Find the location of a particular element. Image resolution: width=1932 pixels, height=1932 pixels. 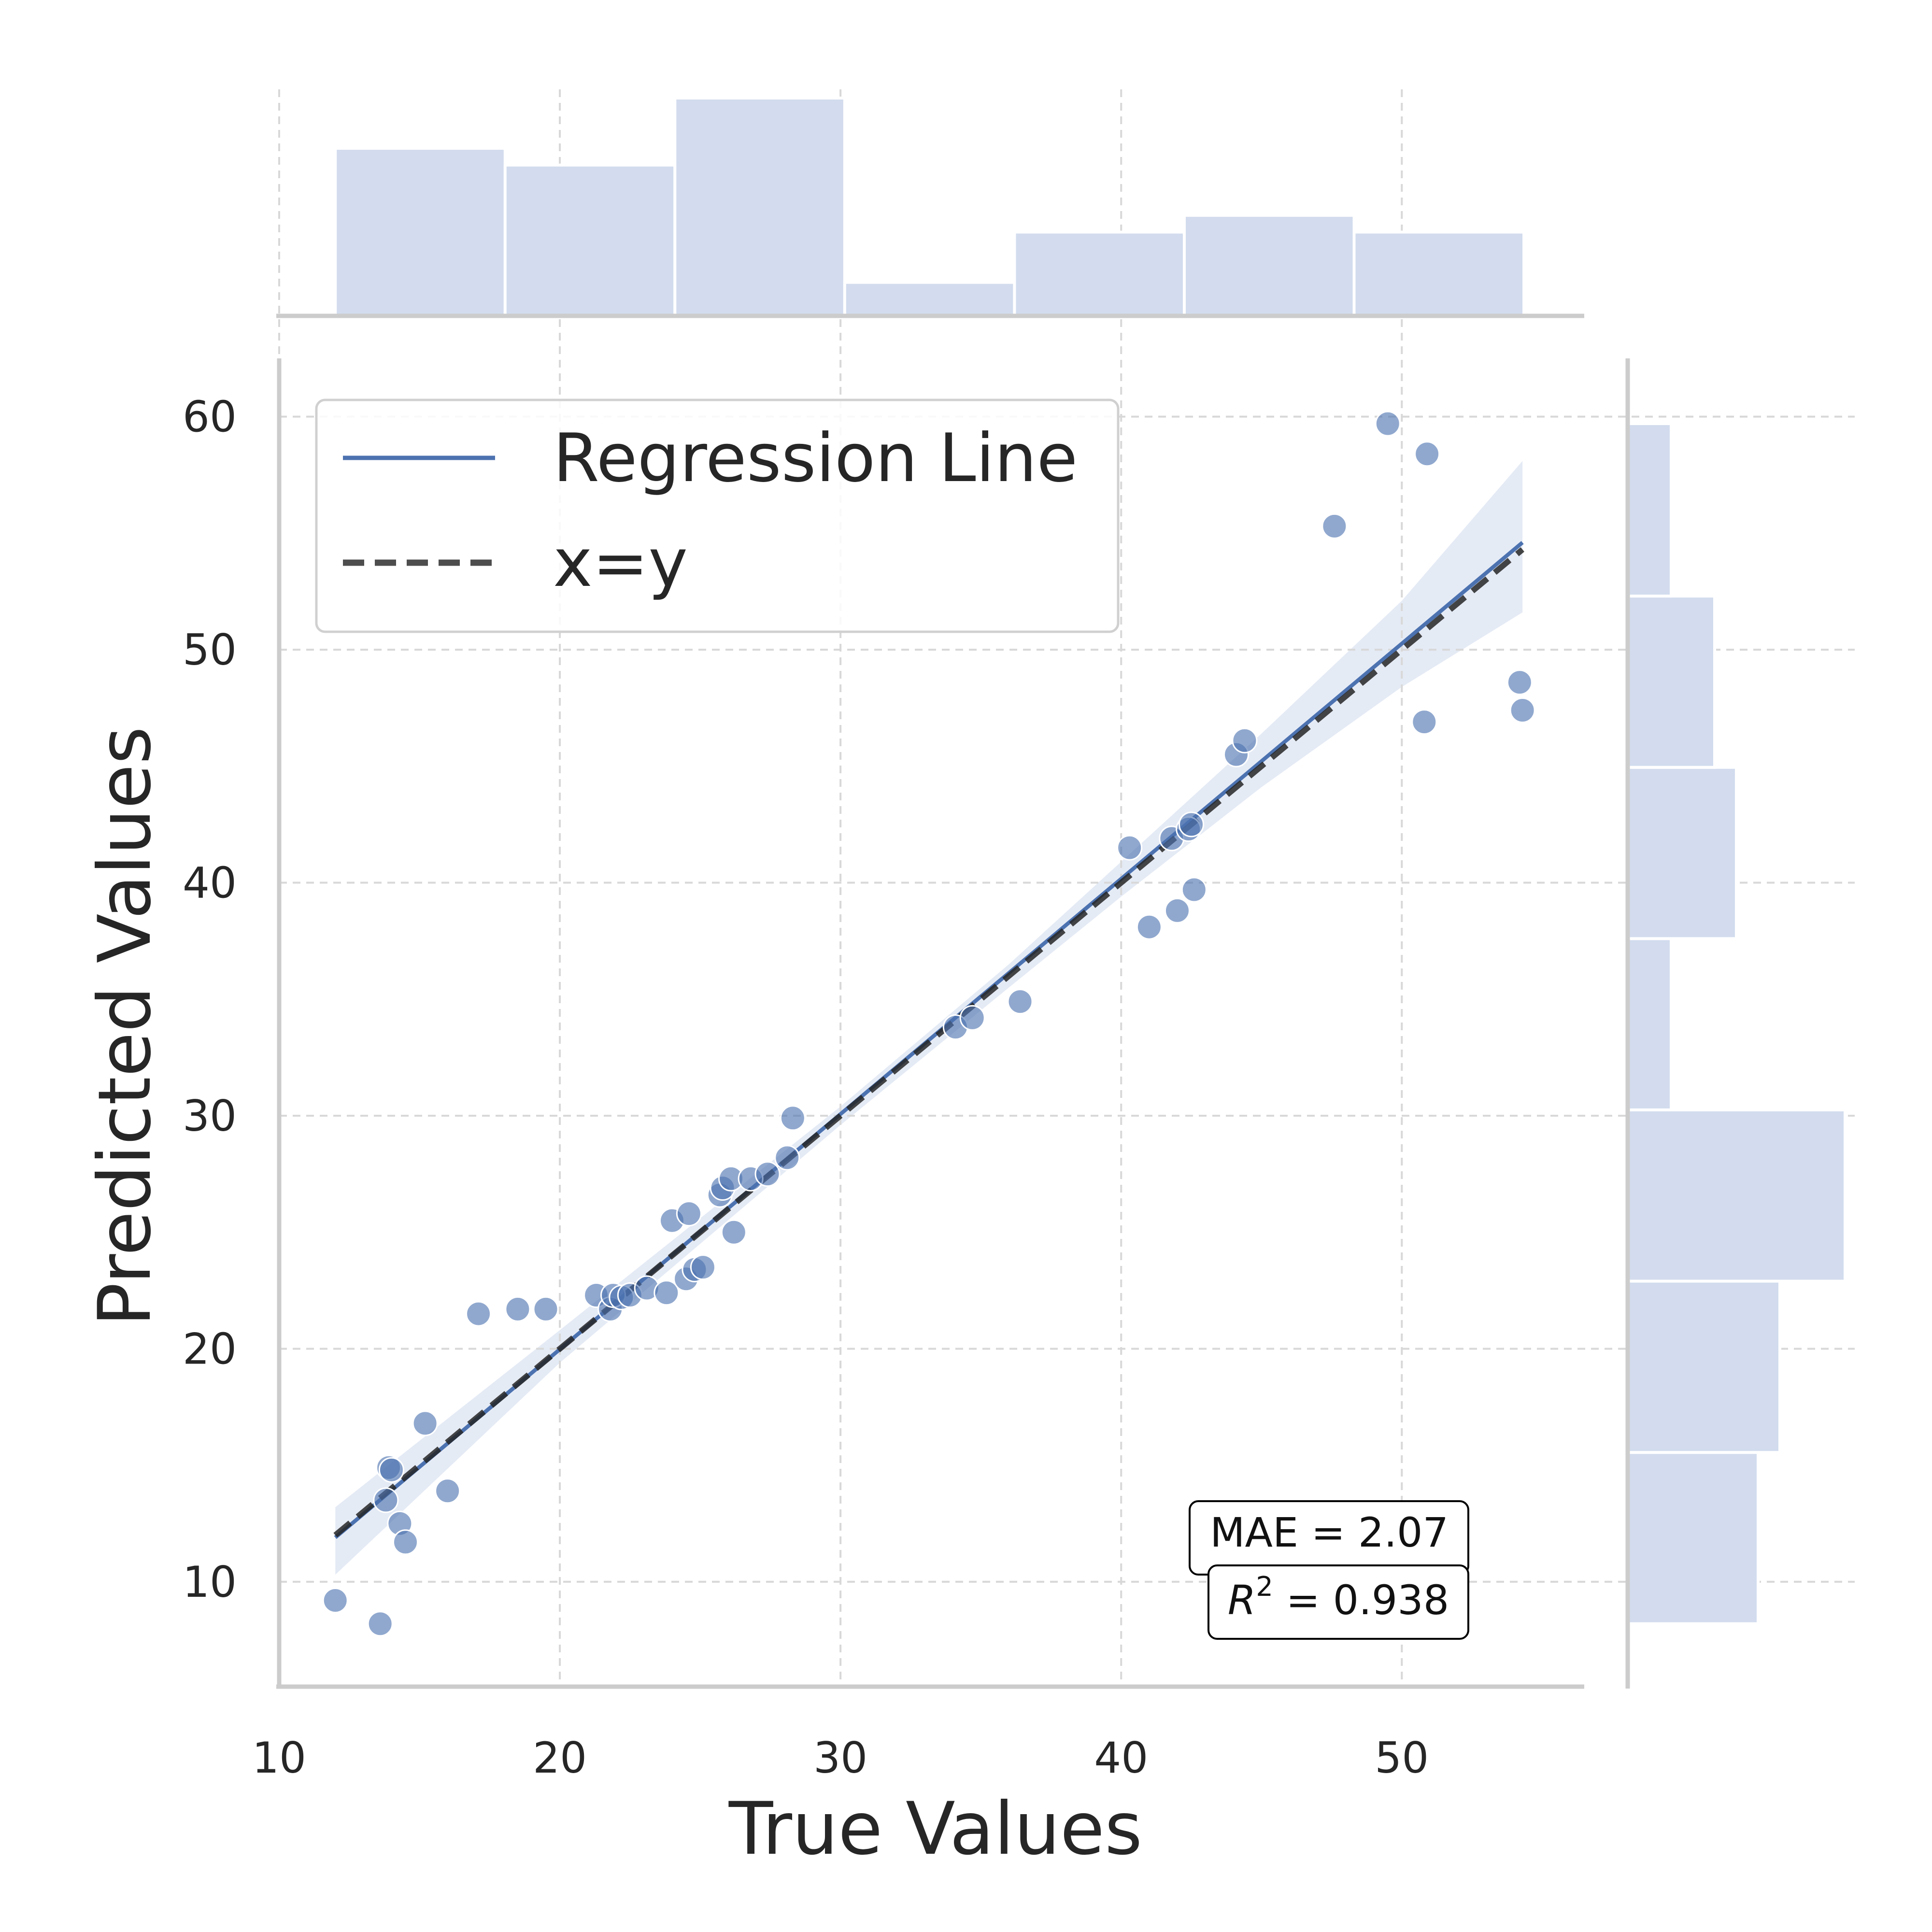

r2-box-frame is located at coordinates (1338, 1602).